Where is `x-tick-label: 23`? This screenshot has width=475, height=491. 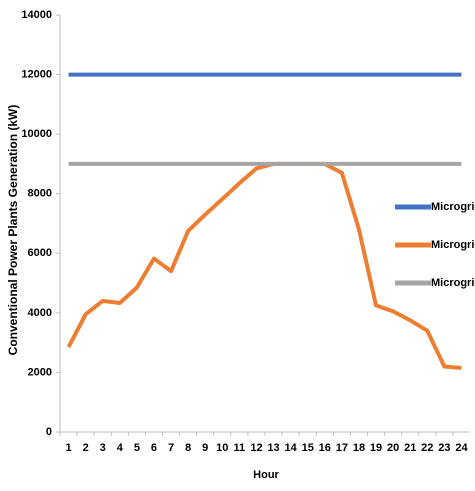
x-tick-label: 23 is located at coordinates (444, 448).